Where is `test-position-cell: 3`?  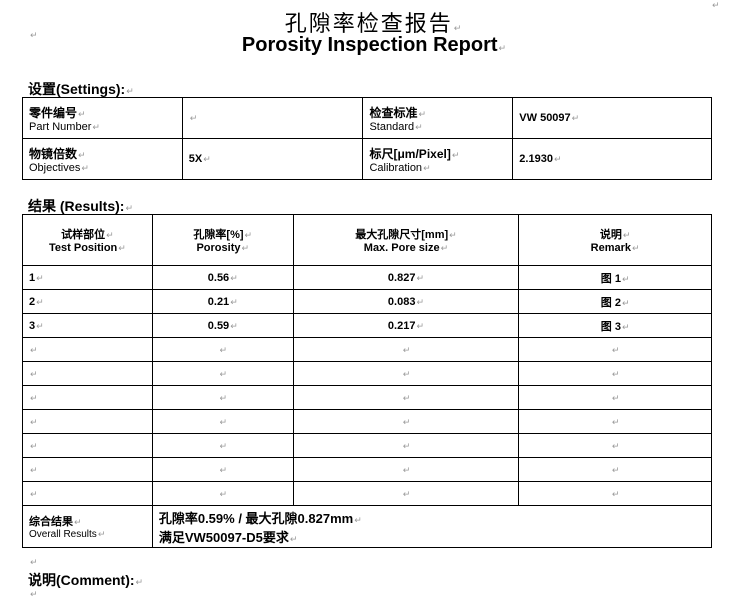
test-position-cell: 3 is located at coordinates (87, 325).